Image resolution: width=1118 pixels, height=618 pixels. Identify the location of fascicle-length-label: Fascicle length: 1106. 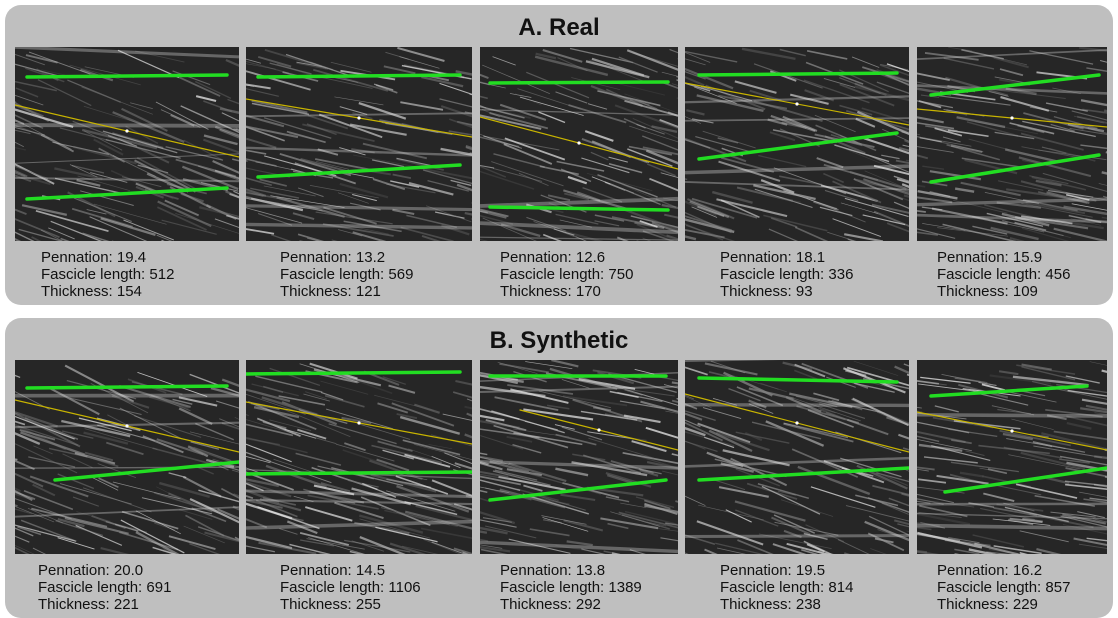
(350, 587).